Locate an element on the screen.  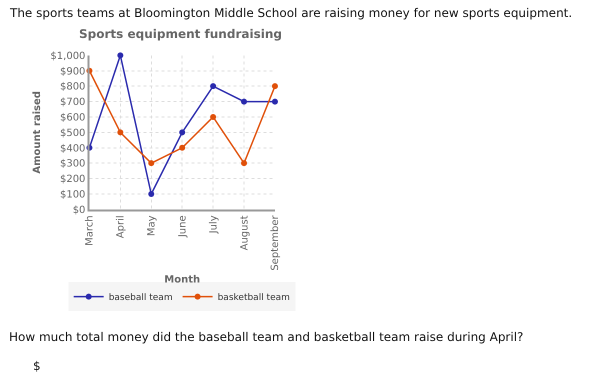
text: How much total money did the baseball team and basketball team raise during April? is located at coordinates (266, 337).